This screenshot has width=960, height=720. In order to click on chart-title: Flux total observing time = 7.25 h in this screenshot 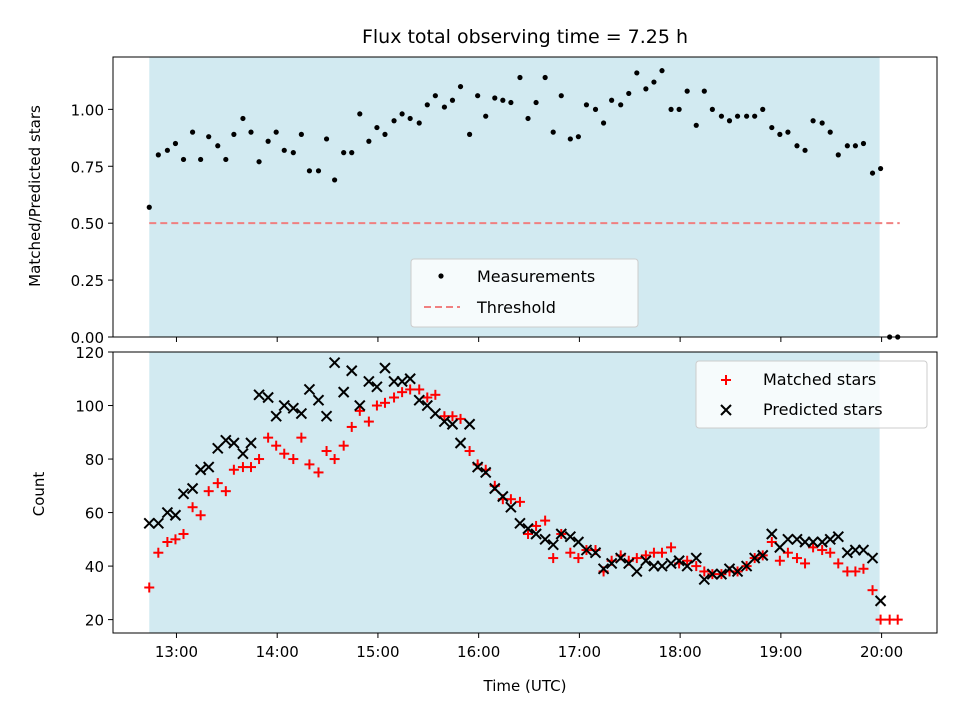, I will do `click(525, 37)`.